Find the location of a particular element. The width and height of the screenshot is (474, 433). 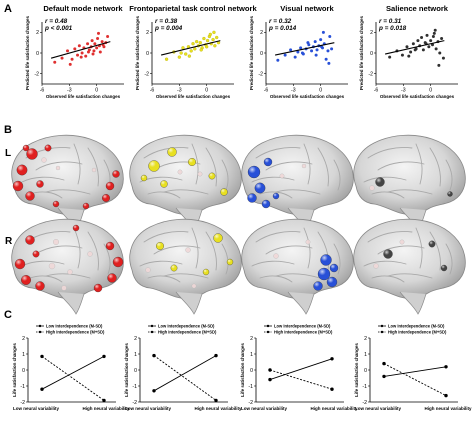

x-axis-label: Observed life satisfaction changes is located at coordinates (83, 96).